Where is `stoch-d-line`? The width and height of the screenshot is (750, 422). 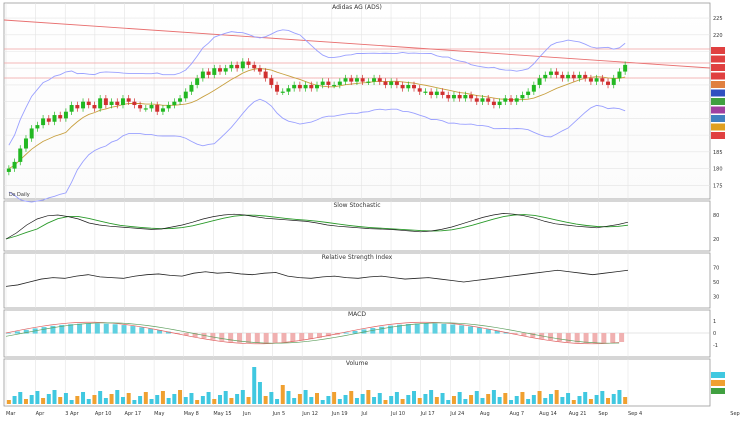
stoch-d-line is located at coordinates (317, 227).